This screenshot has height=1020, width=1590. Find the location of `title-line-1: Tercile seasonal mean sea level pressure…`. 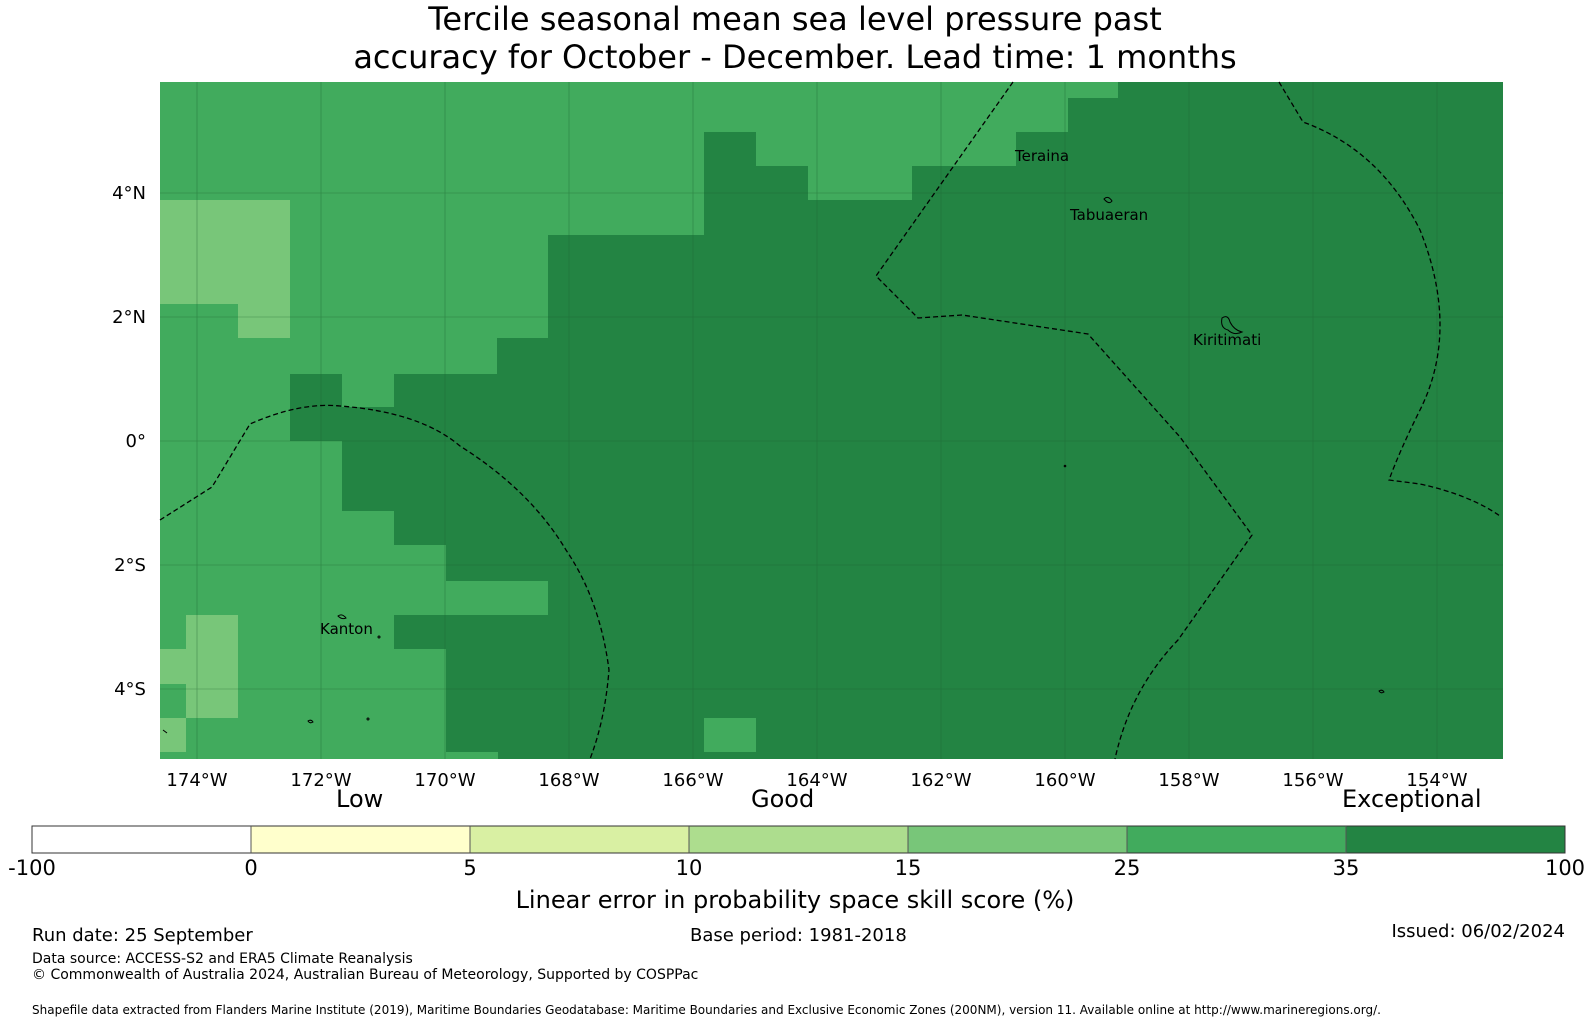

title-line-1: Tercile seasonal mean sea level pressure… is located at coordinates (795, 19).